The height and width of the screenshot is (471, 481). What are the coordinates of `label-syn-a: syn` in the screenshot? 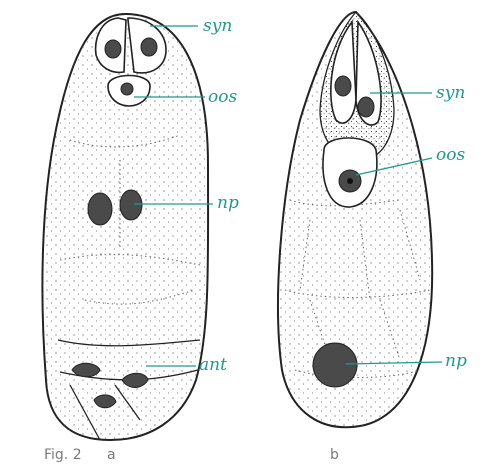 It's located at (217, 26).